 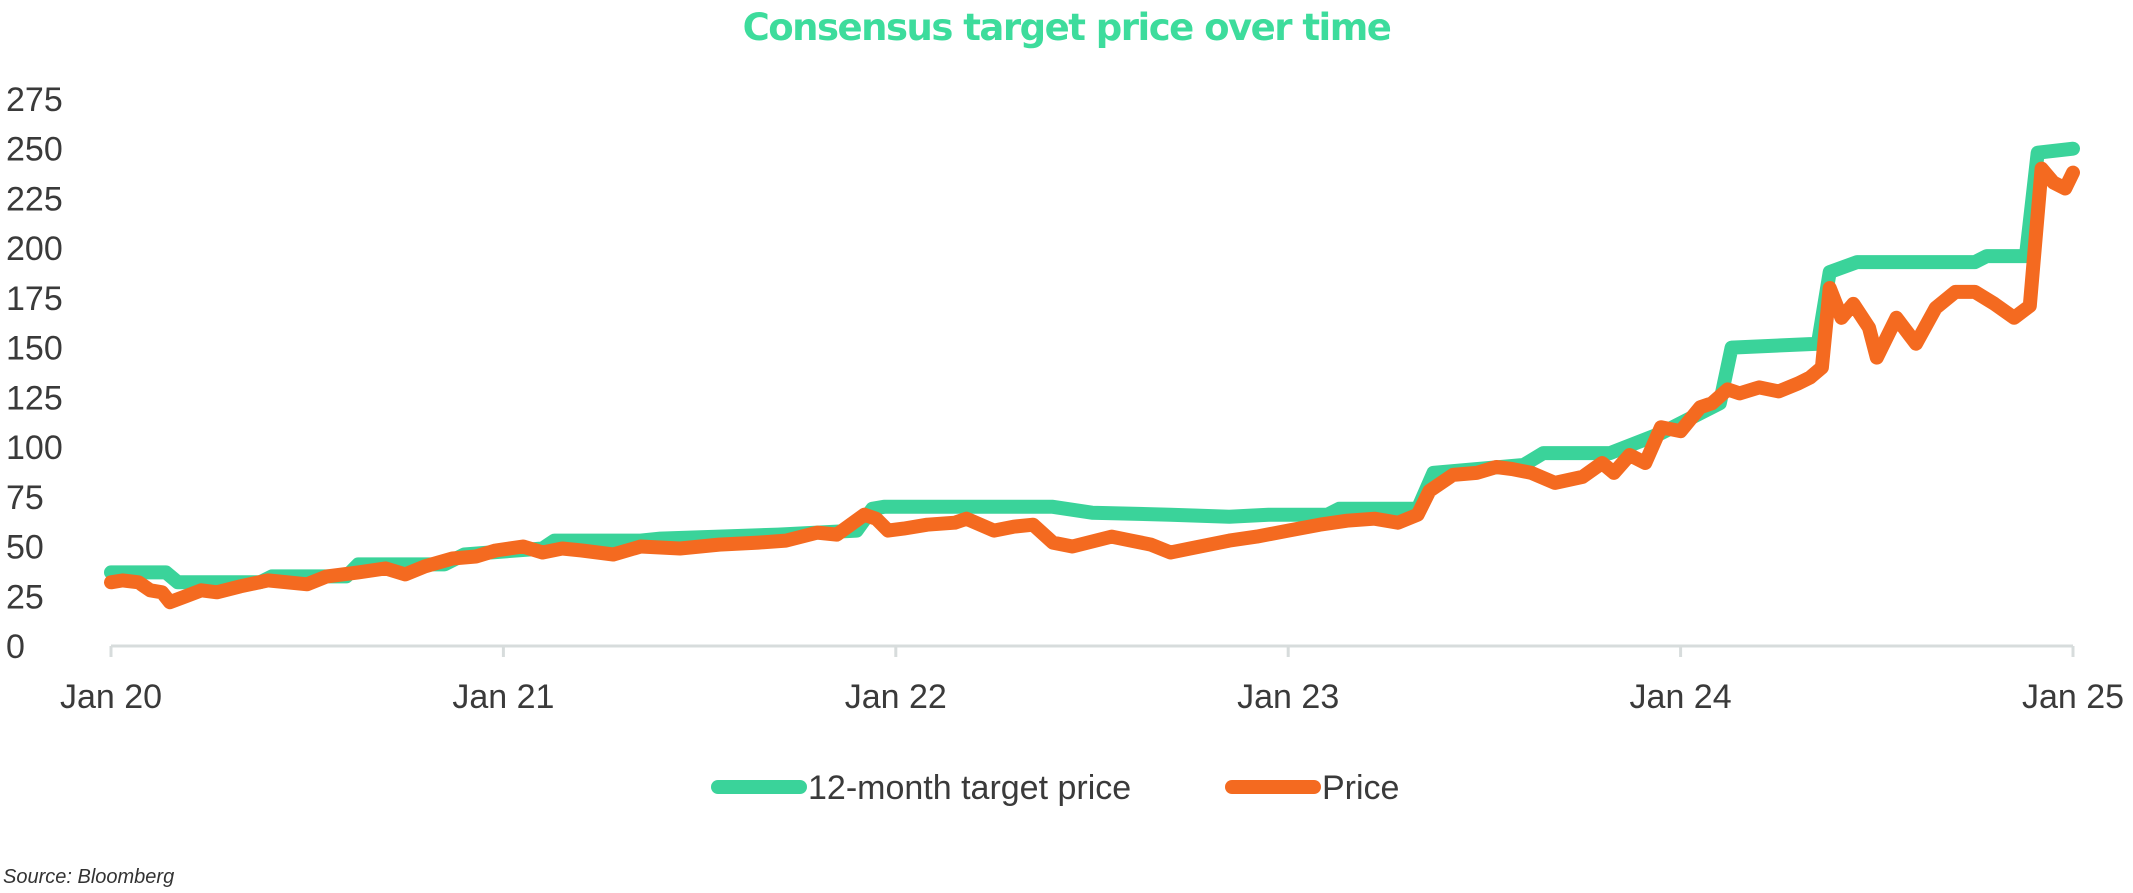 What do you see at coordinates (1681, 697) in the screenshot?
I see `x-tick-label: Jan 24` at bounding box center [1681, 697].